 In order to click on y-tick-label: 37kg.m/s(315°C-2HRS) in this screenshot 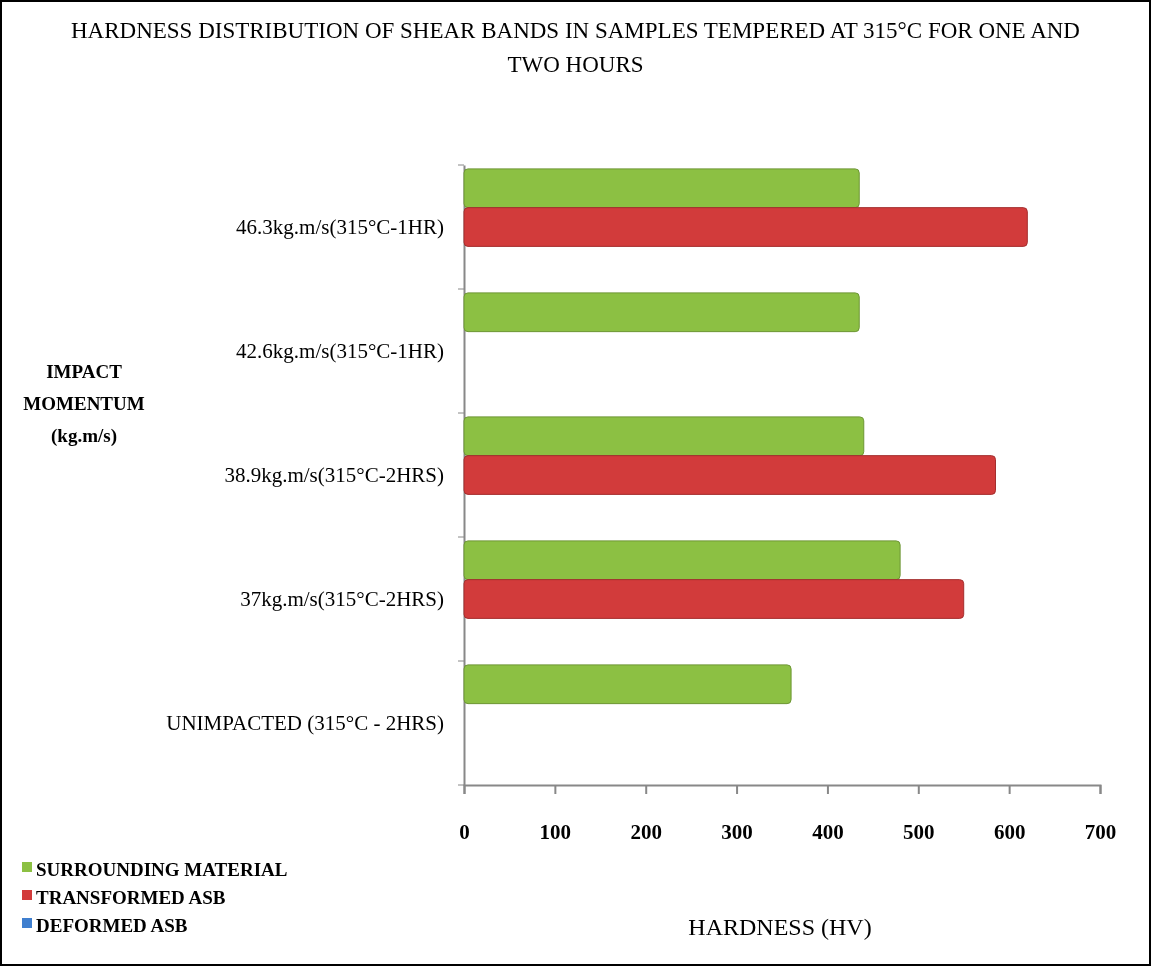, I will do `click(342, 598)`.